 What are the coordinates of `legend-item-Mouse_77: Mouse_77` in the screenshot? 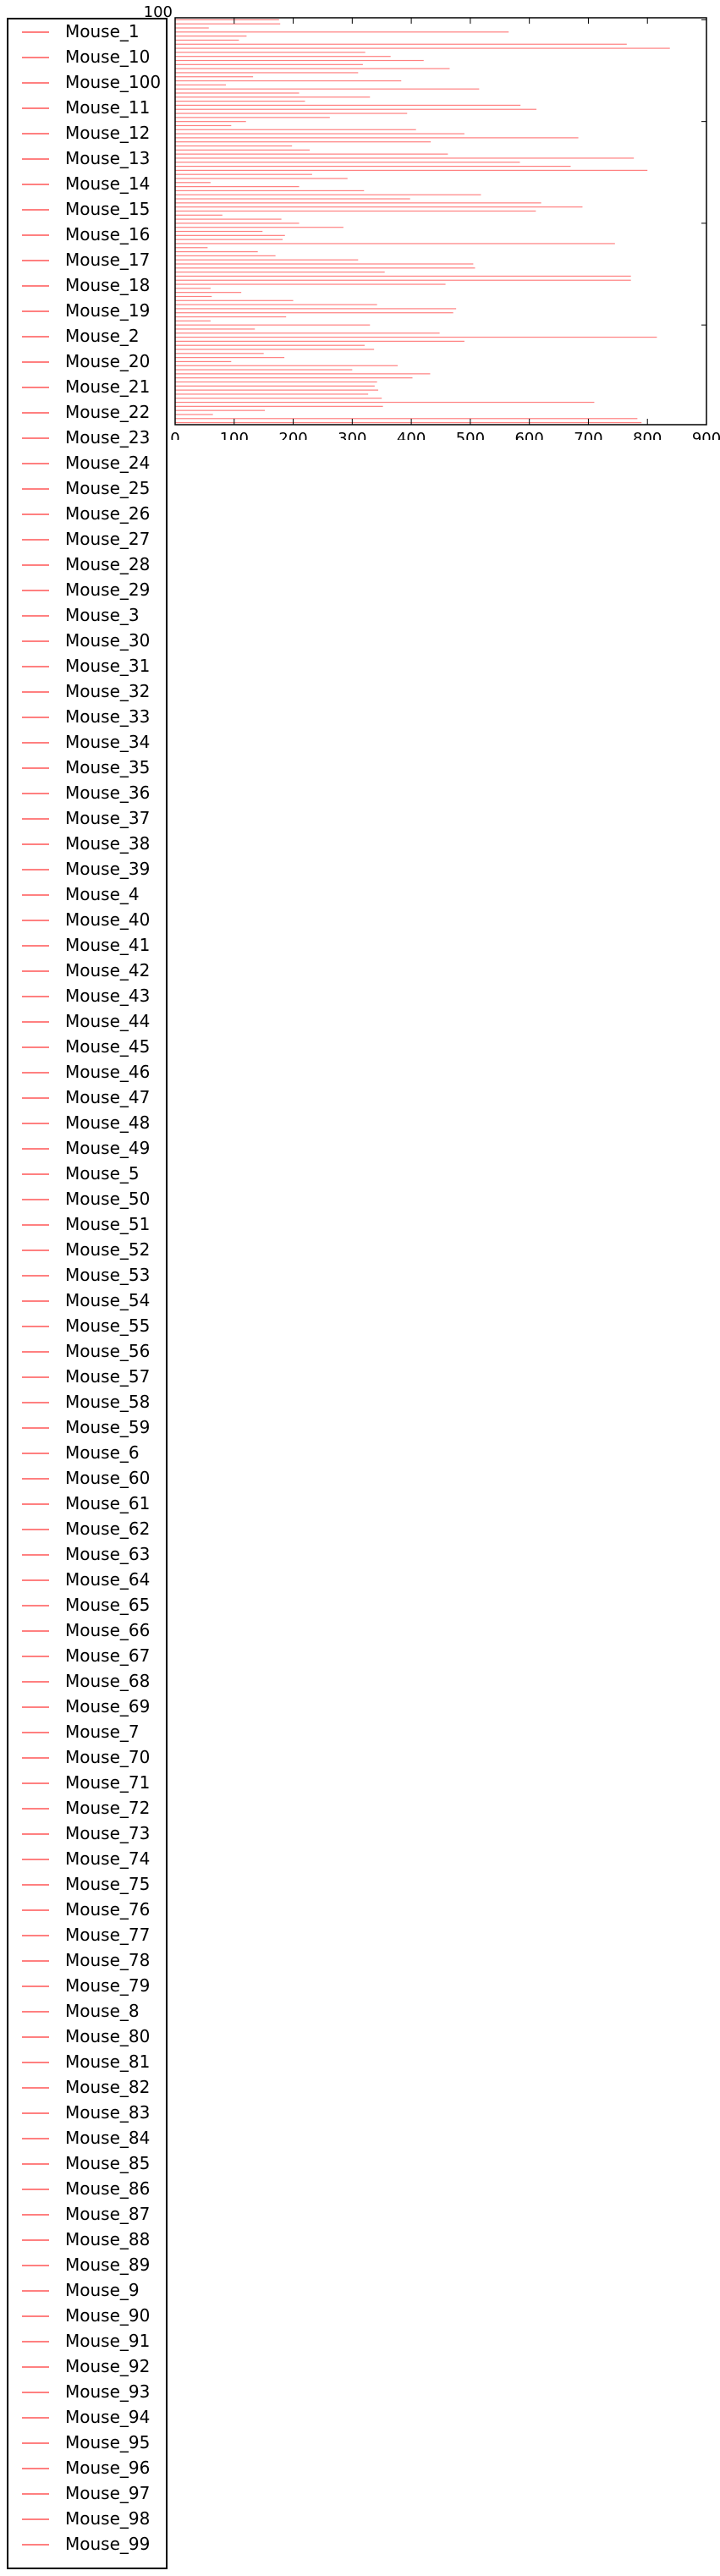 It's located at (87, 1936).